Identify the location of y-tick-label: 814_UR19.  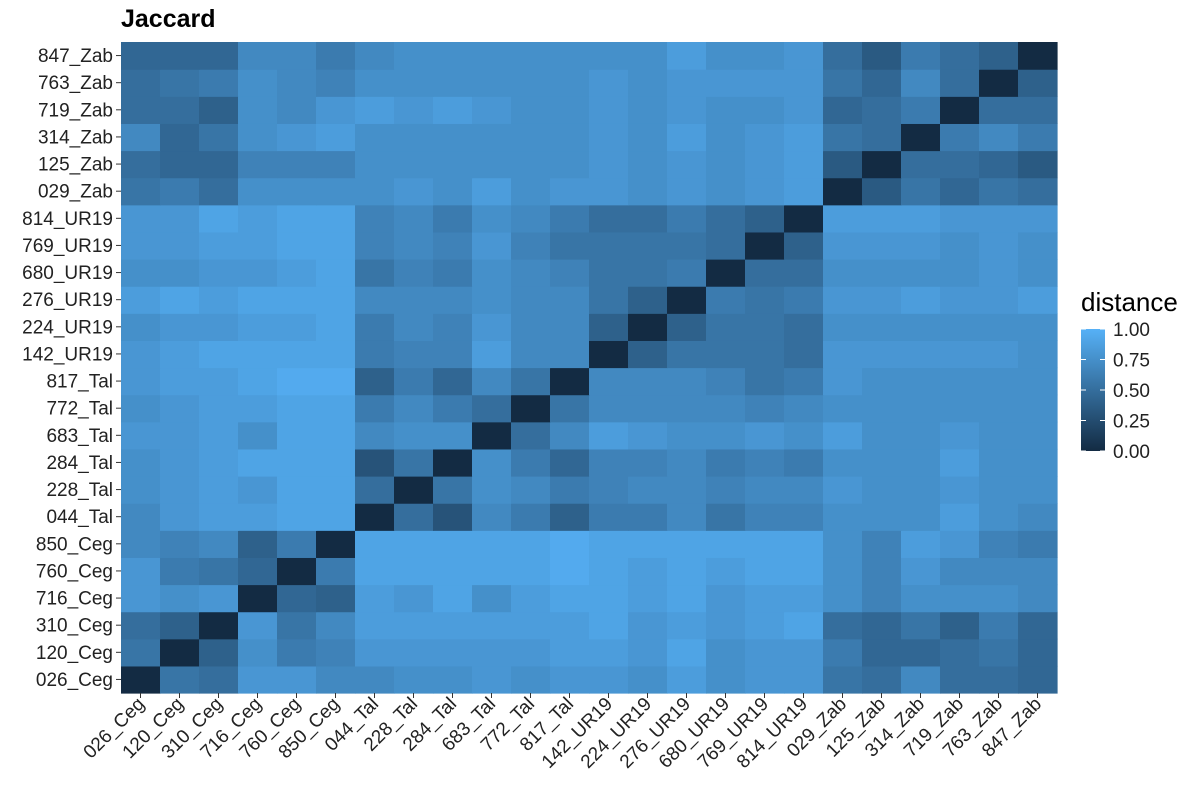
(67, 219).